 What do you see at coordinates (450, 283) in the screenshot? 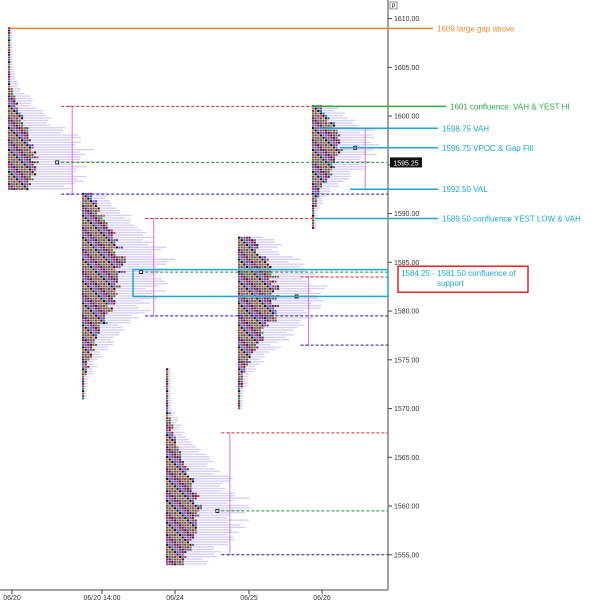
I see `support-label-line: support` at bounding box center [450, 283].